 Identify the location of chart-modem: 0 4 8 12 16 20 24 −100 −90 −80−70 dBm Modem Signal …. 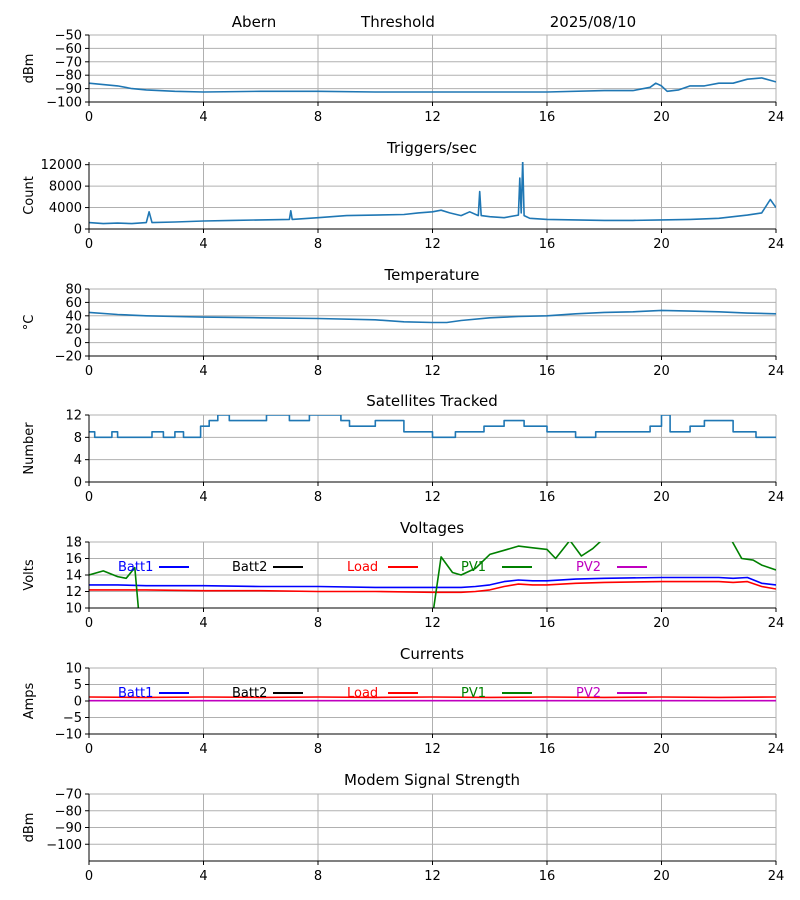
(403, 827).